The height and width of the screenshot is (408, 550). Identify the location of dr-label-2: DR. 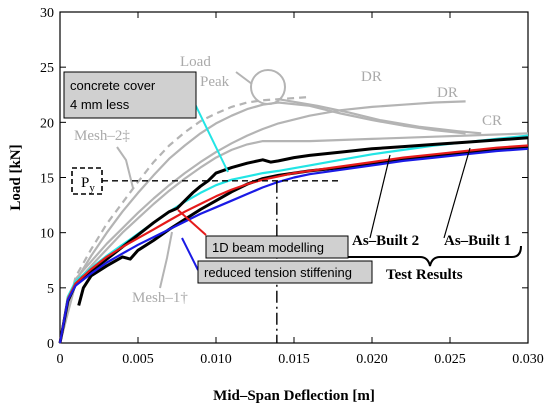
(447, 93).